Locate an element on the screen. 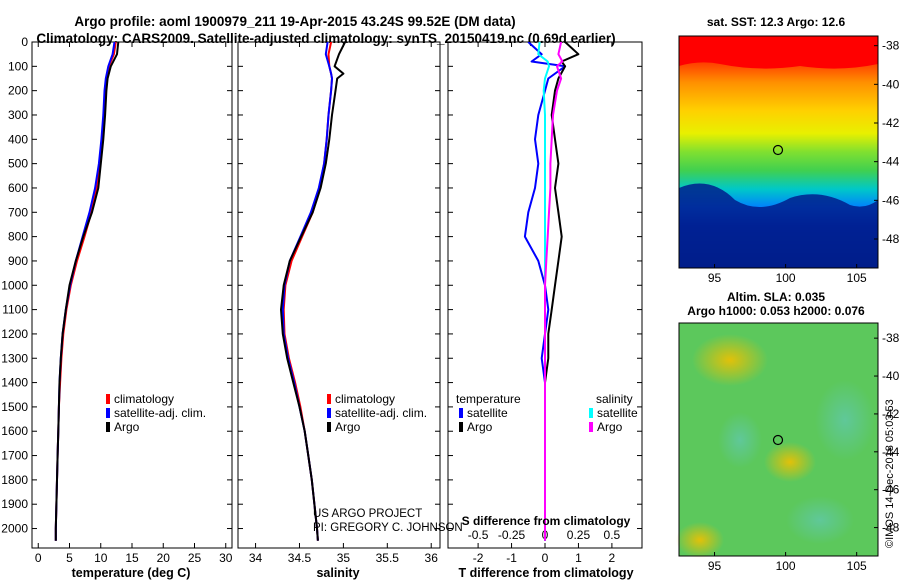 This screenshot has height=580, width=900. series-line-climatology is located at coordinates (307, 291).